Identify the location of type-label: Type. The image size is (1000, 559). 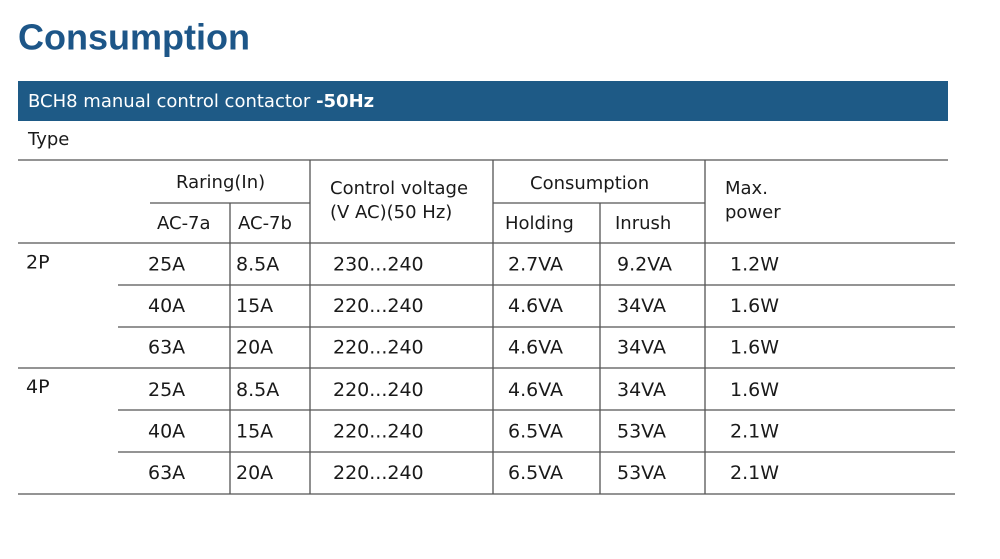
(48, 139).